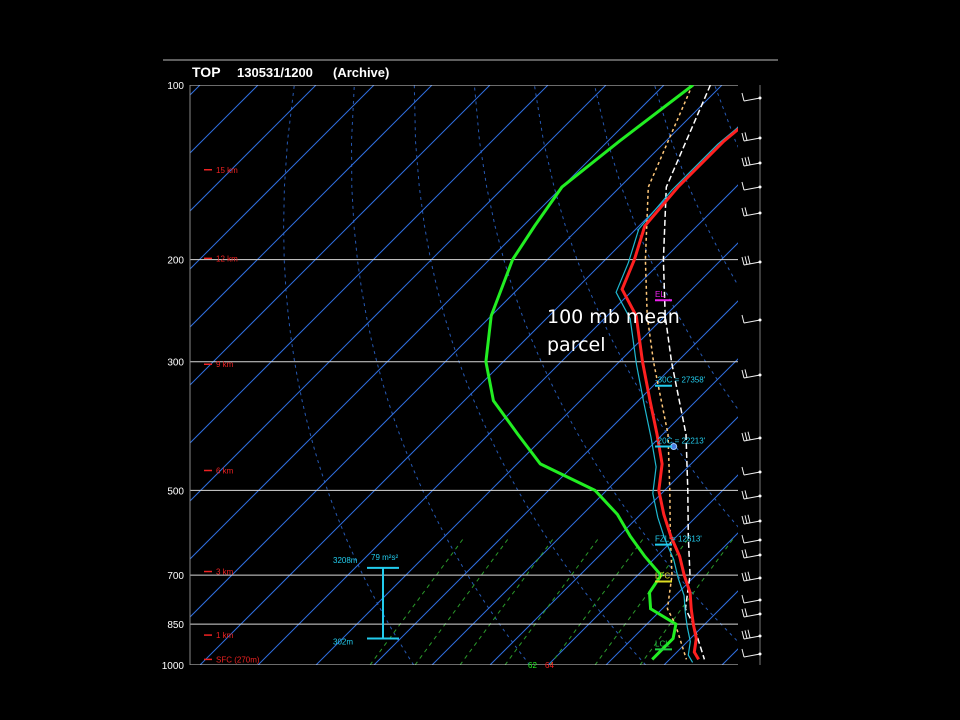  Describe the element at coordinates (613, 331) in the screenshot. I see `parcel-callout: 100 mb mean parcel` at that location.